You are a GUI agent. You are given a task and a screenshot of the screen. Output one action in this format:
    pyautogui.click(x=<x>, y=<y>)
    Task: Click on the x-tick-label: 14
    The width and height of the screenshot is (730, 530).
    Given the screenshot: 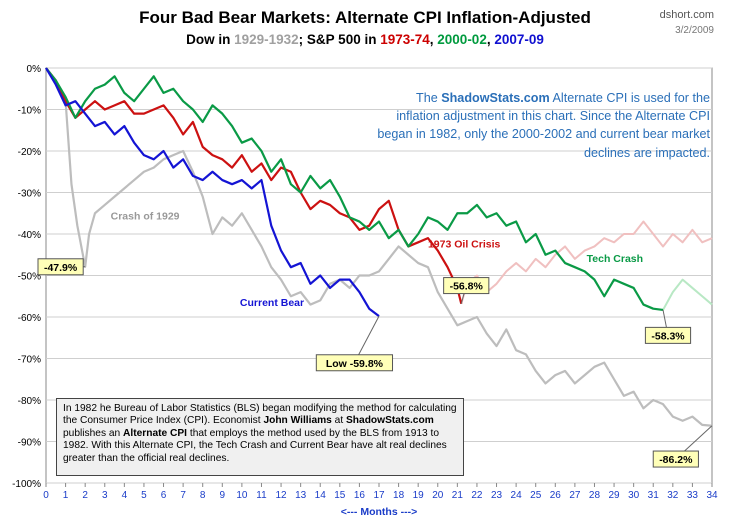 What is the action you would take?
    pyautogui.click(x=321, y=495)
    